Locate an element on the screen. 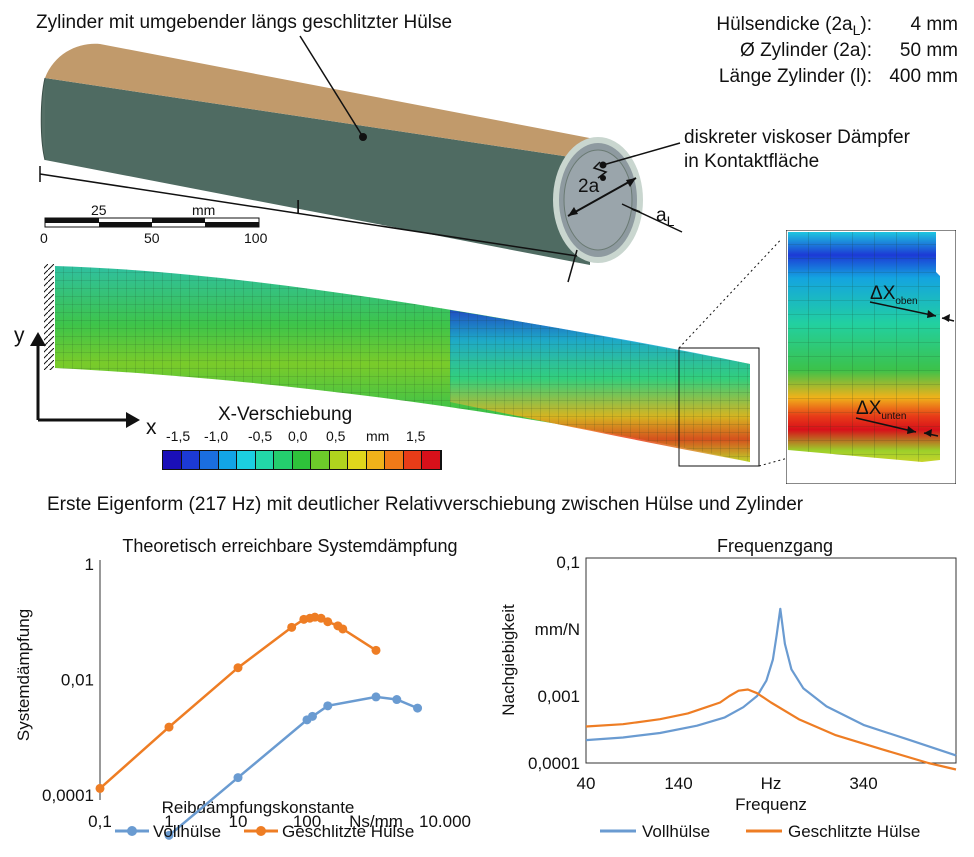  param-value-2: 400 mm is located at coordinates (923, 76).